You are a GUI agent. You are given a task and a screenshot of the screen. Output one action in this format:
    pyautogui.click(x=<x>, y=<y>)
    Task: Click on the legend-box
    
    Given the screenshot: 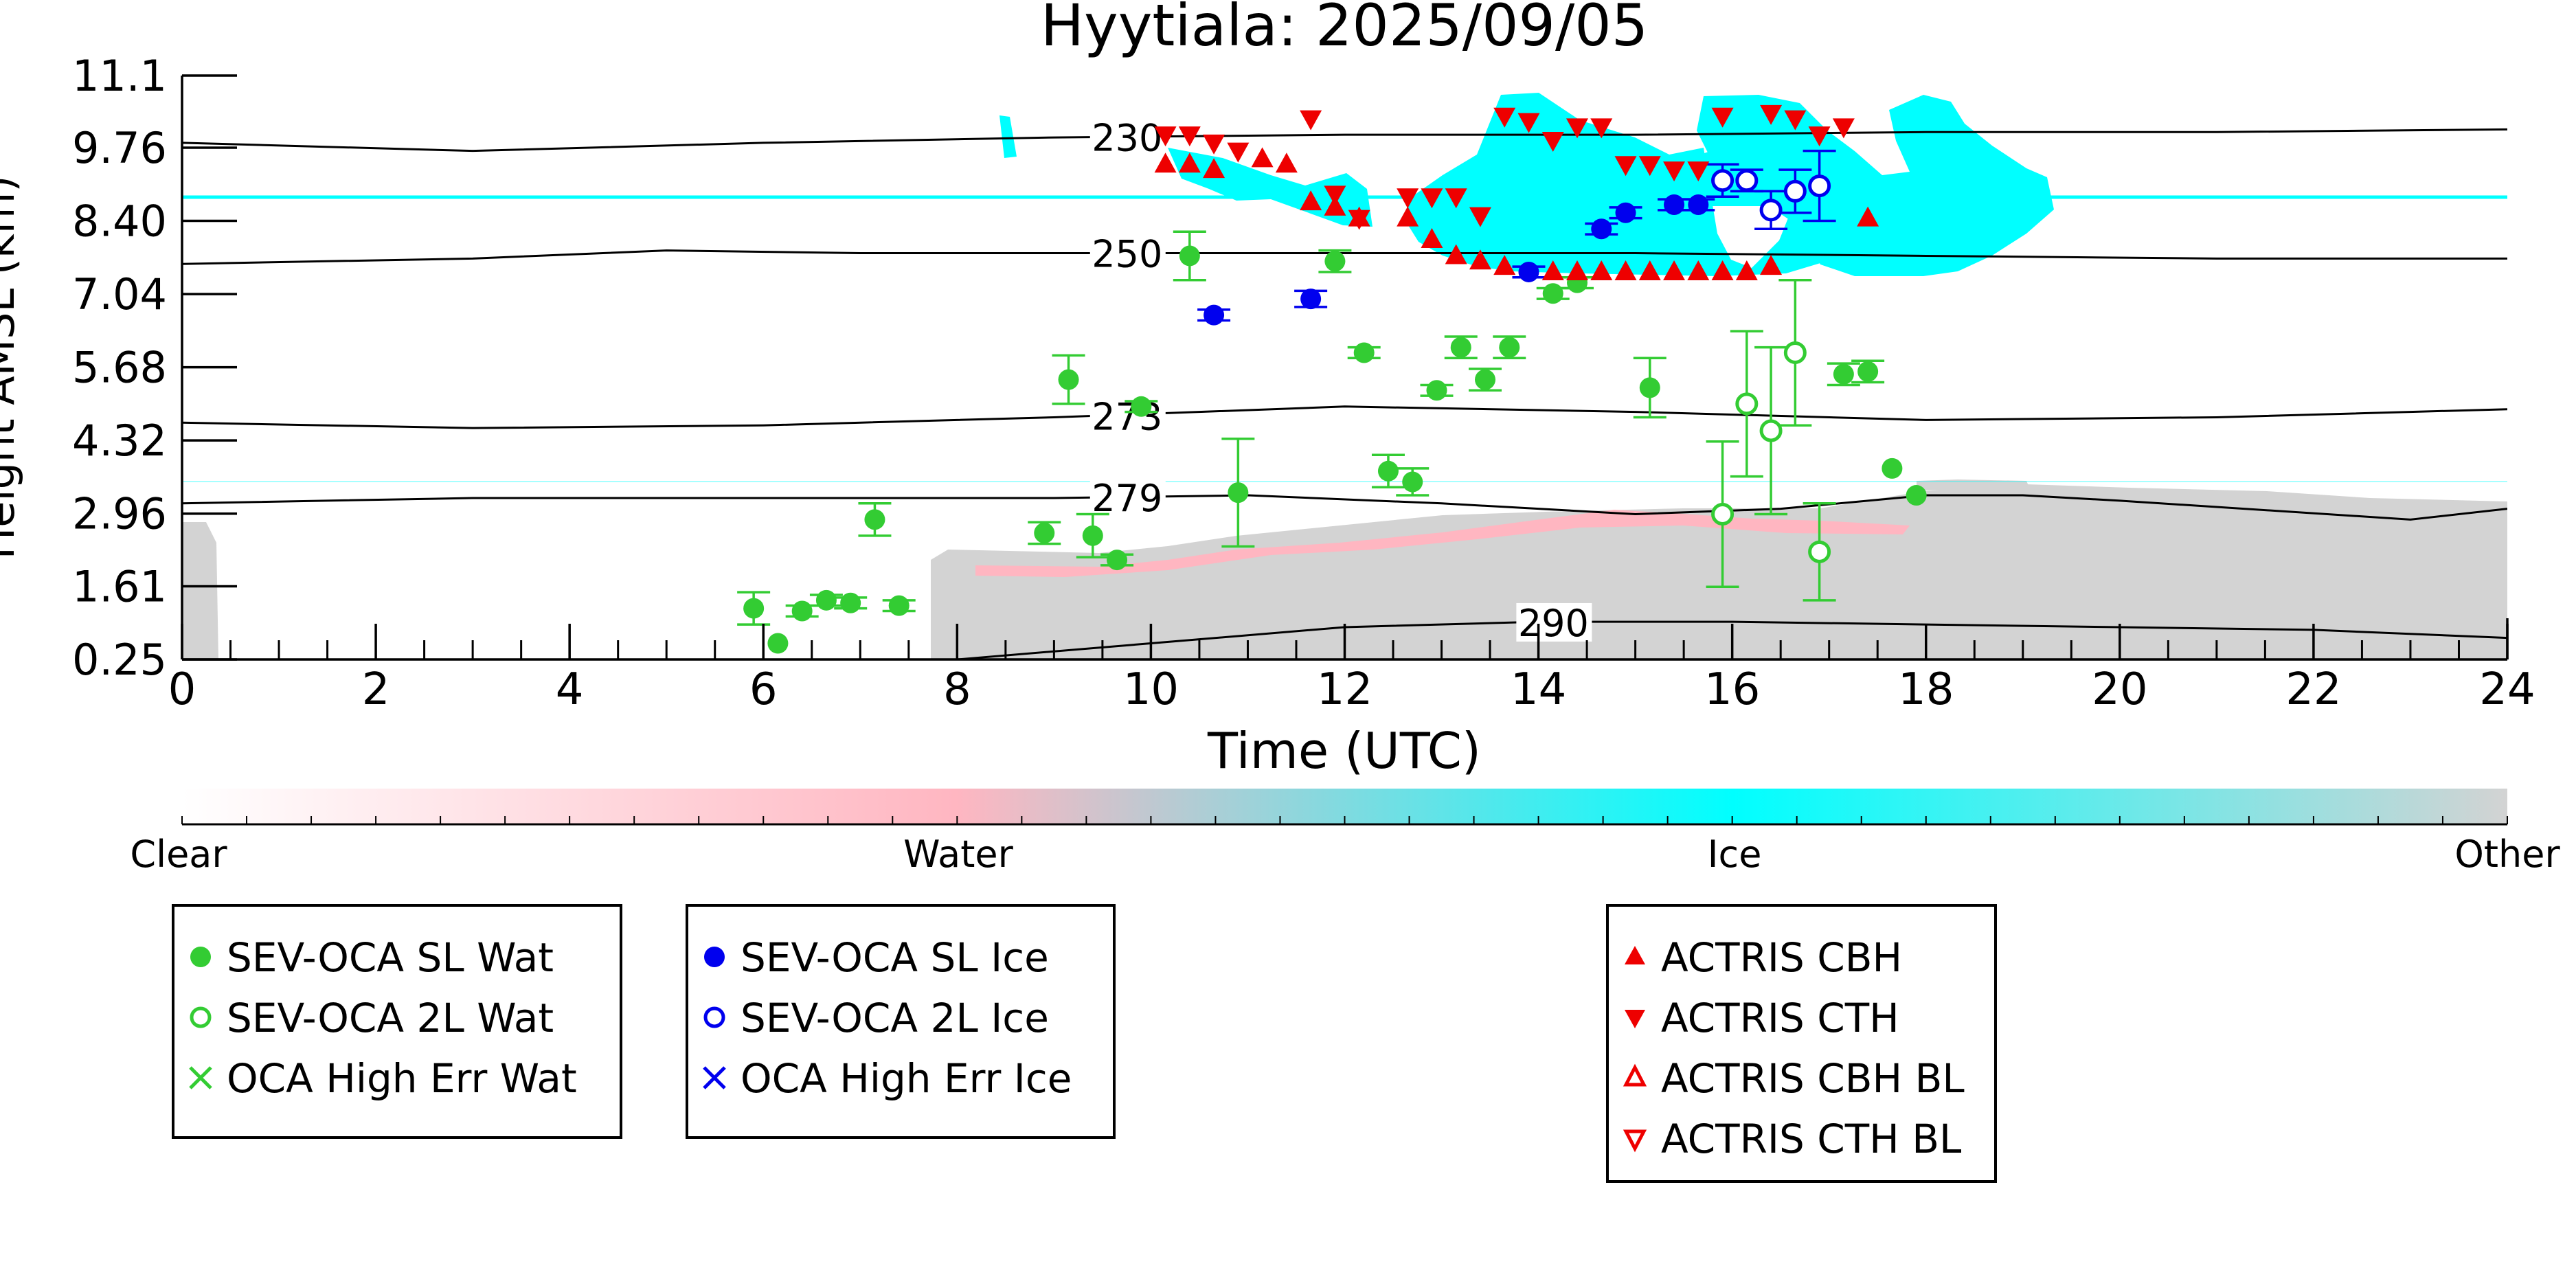 What is the action you would take?
    pyautogui.click(x=397, y=1021)
    